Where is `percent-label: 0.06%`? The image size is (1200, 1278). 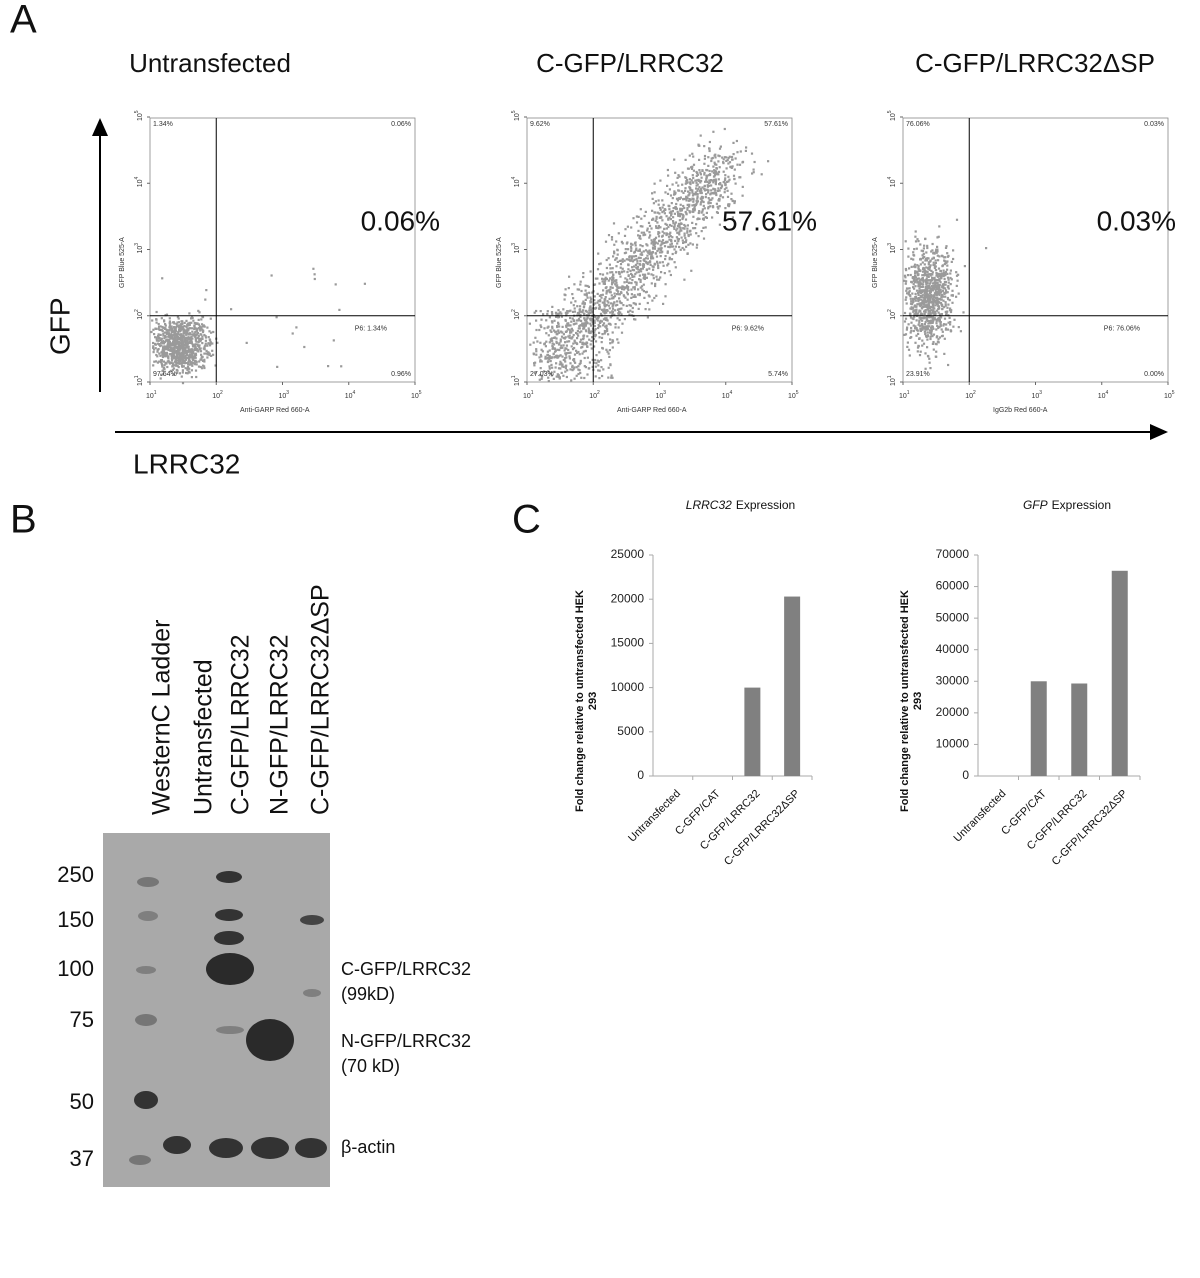 percent-label: 0.06% is located at coordinates (400, 220).